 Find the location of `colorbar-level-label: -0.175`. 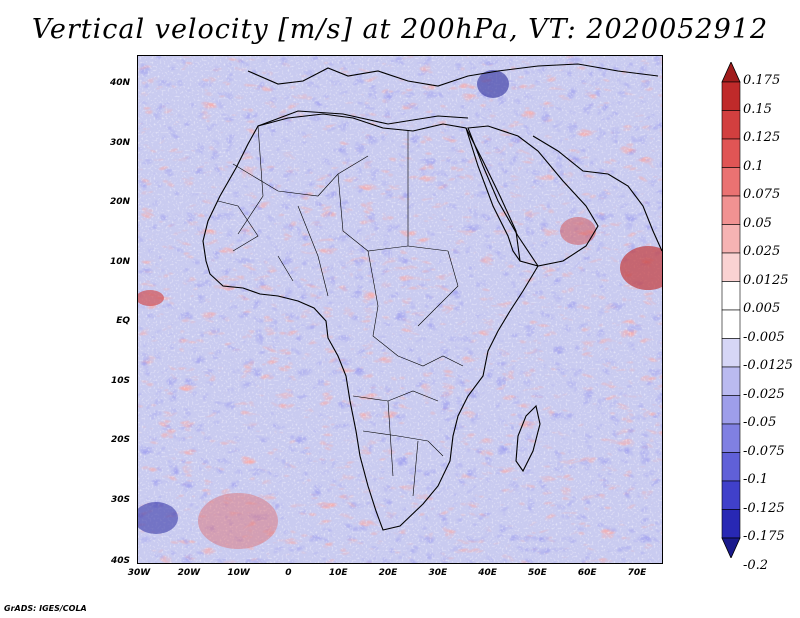

colorbar-level-label: -0.175 is located at coordinates (764, 536).